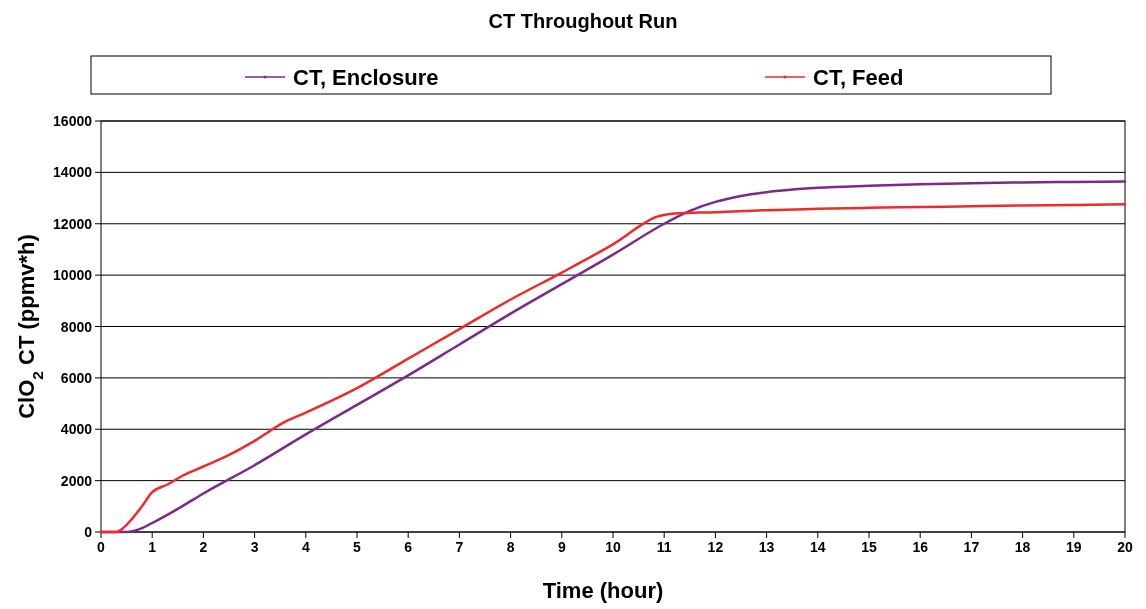 Image resolution: width=1146 pixels, height=609 pixels. Describe the element at coordinates (583, 21) in the screenshot. I see `chart-title: CT Throughout Run` at that location.